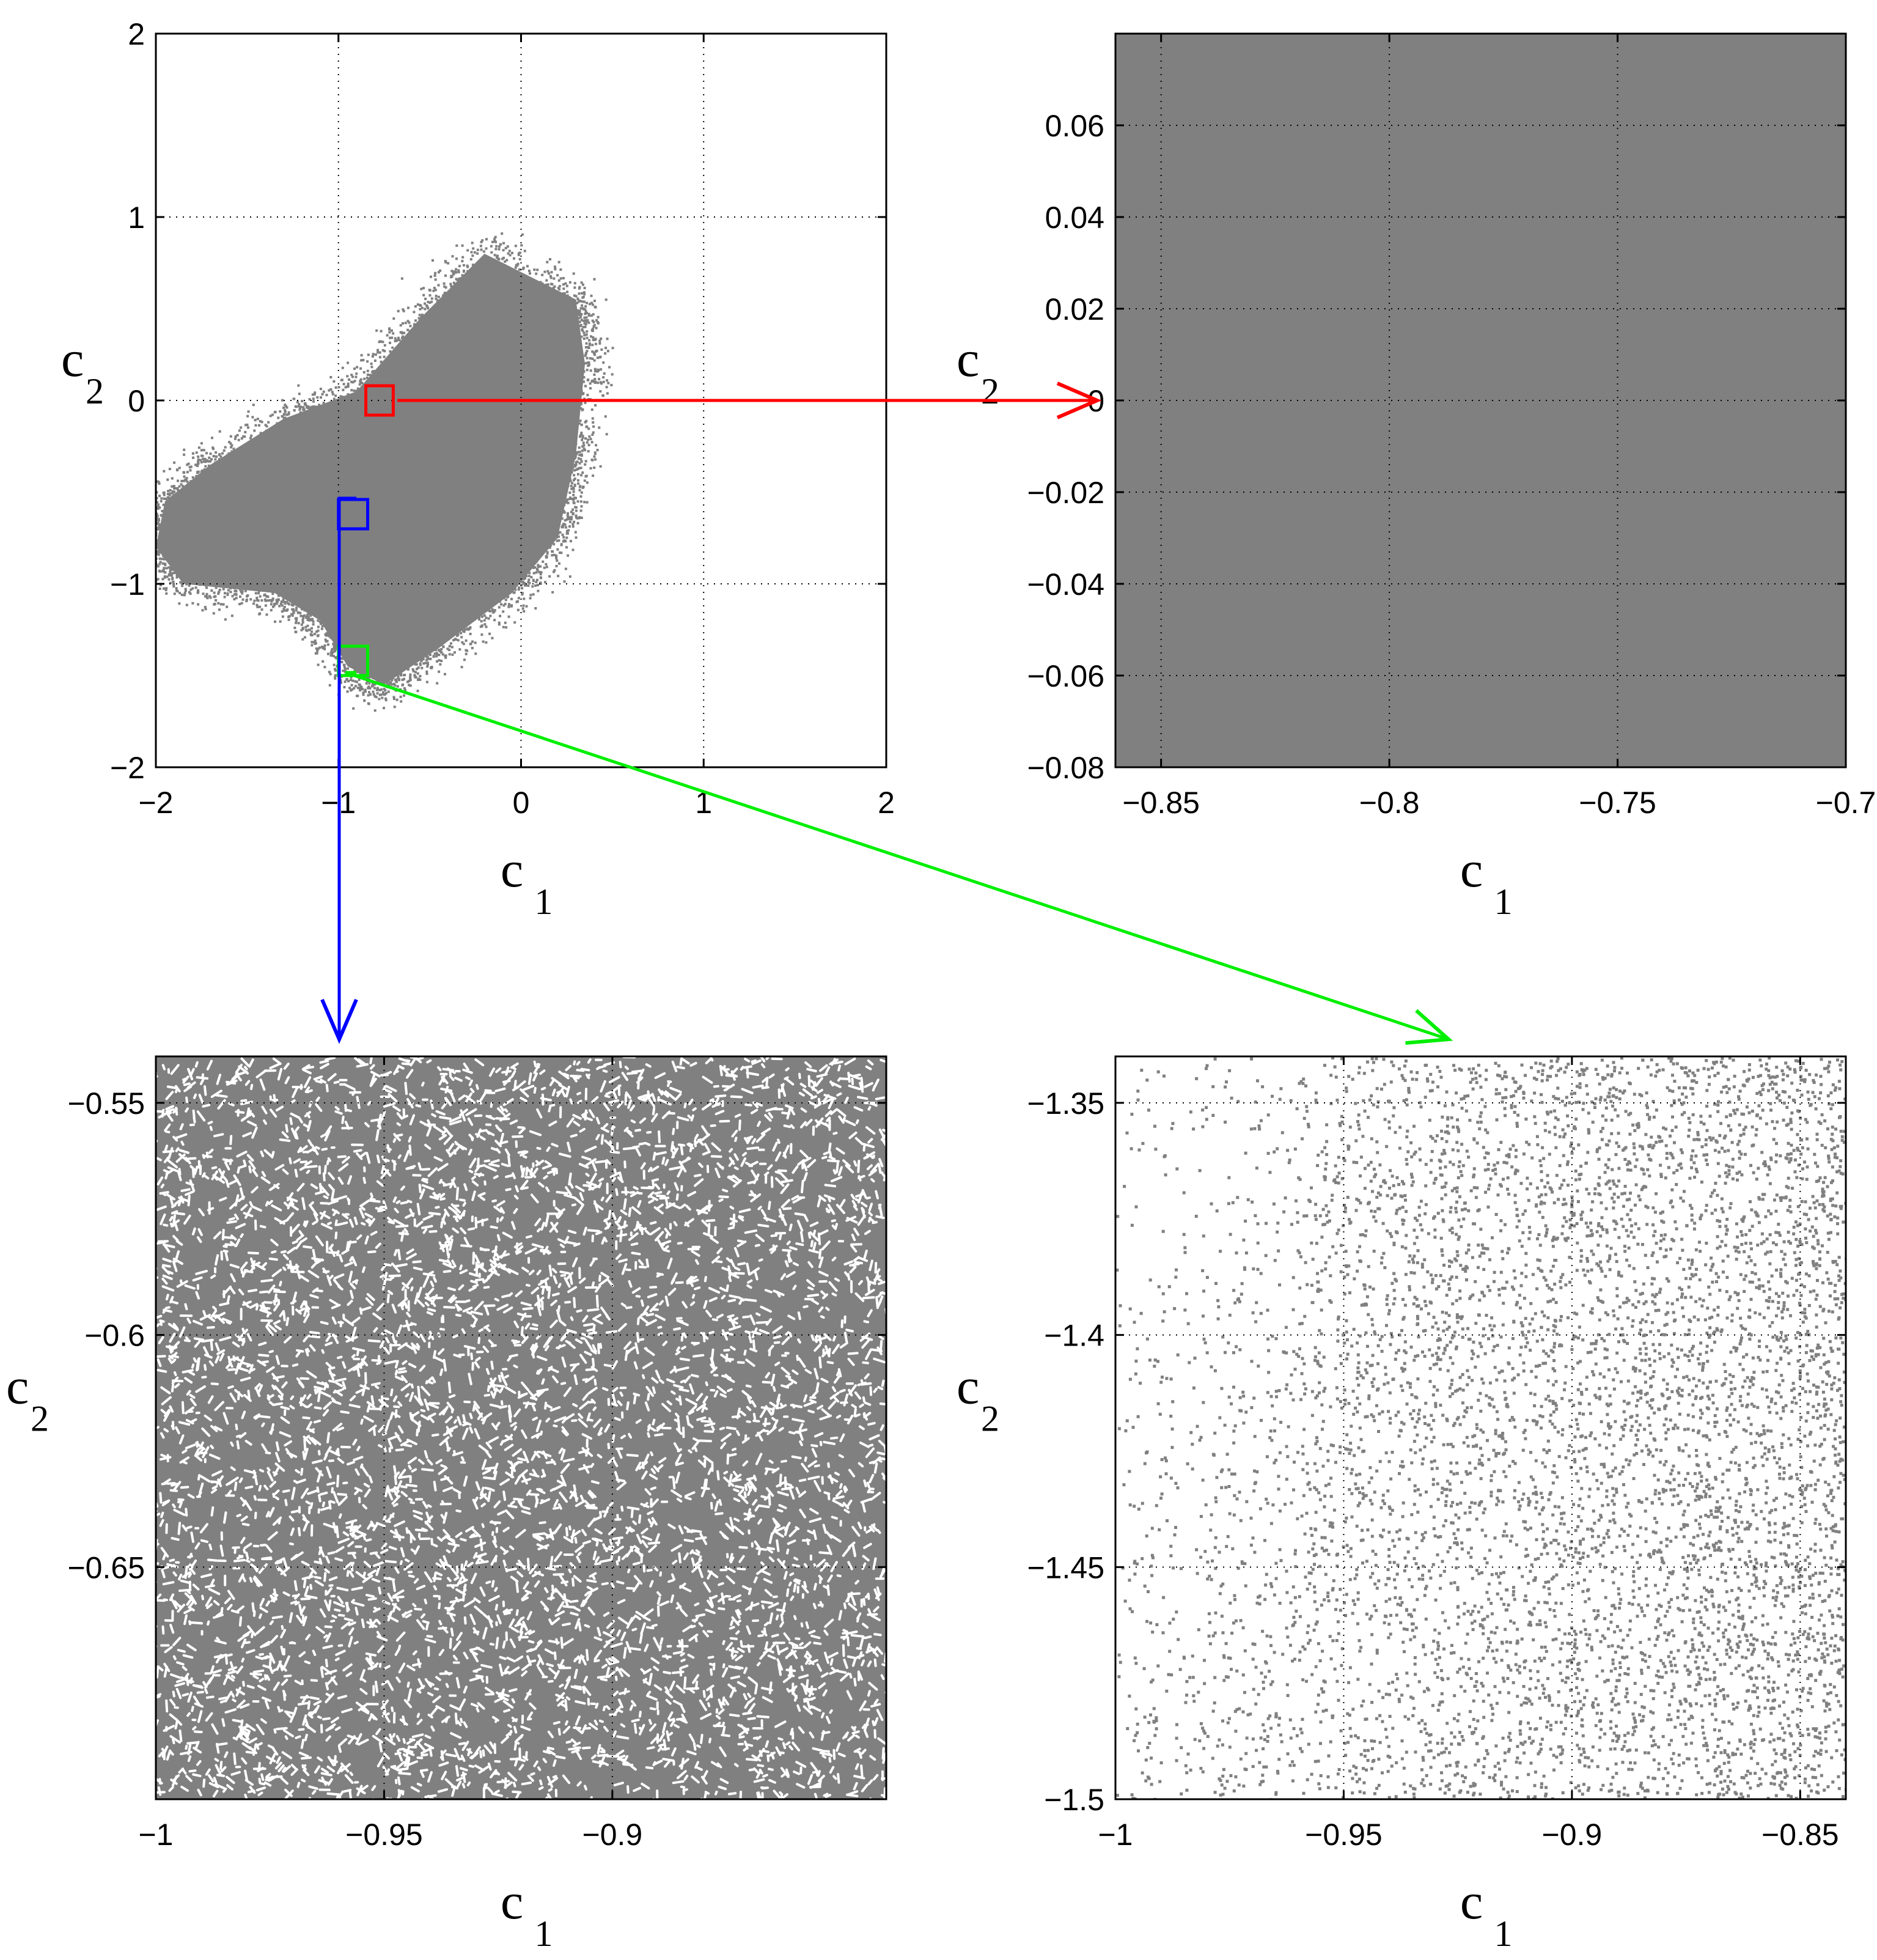 The width and height of the screenshot is (1877, 1960). What do you see at coordinates (1503, 902) in the screenshot?
I see `zoom_red-xlabel-sub: 1` at bounding box center [1503, 902].